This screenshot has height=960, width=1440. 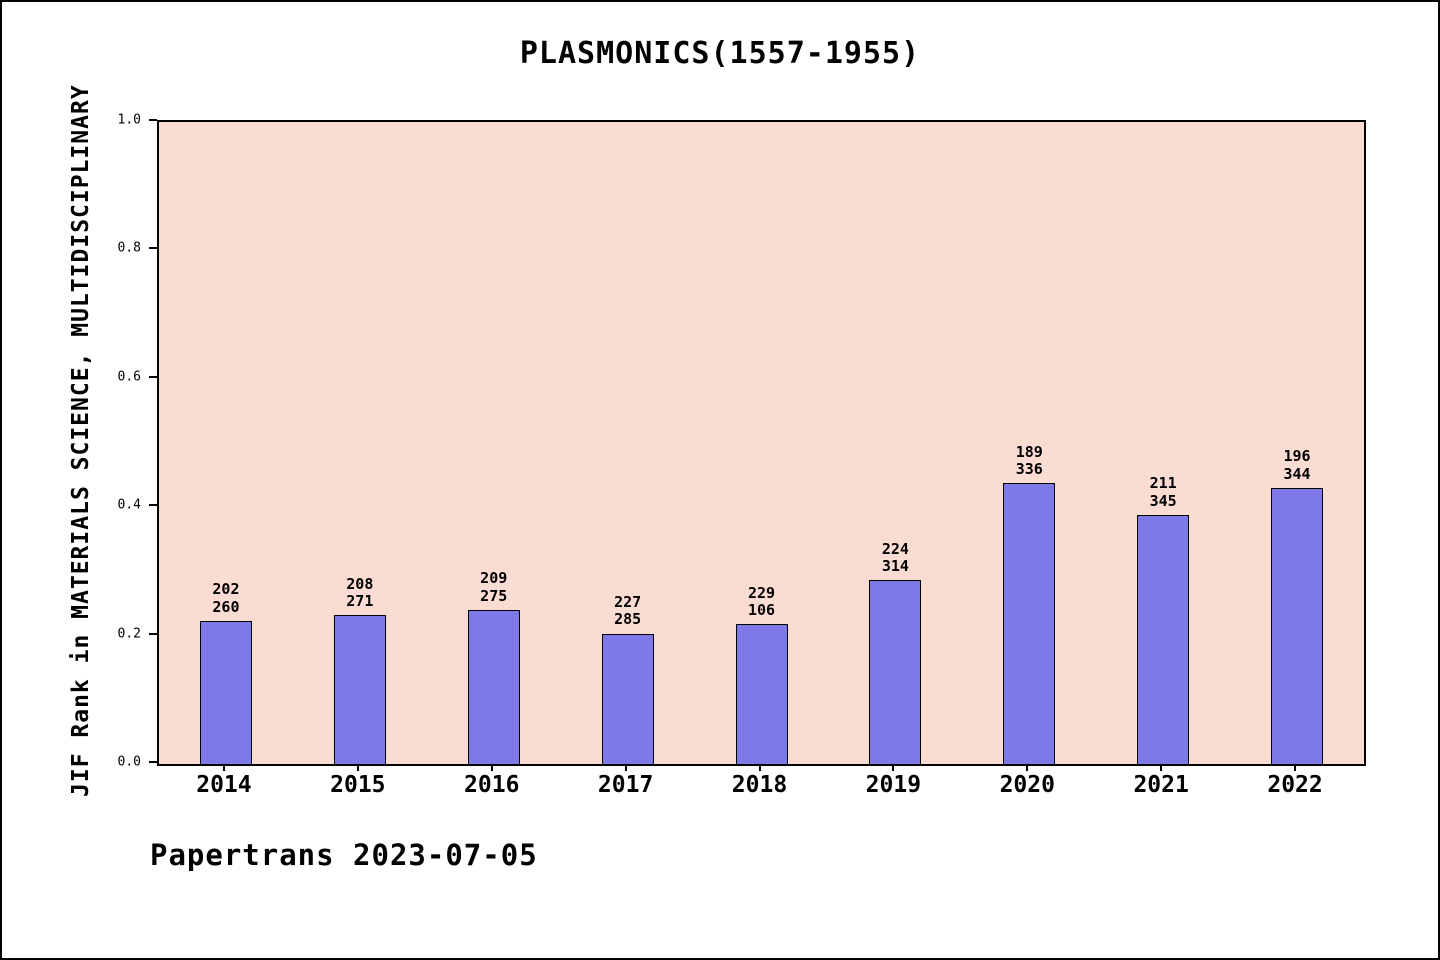 I want to click on bar-value-label: 229 106, so click(x=761, y=601).